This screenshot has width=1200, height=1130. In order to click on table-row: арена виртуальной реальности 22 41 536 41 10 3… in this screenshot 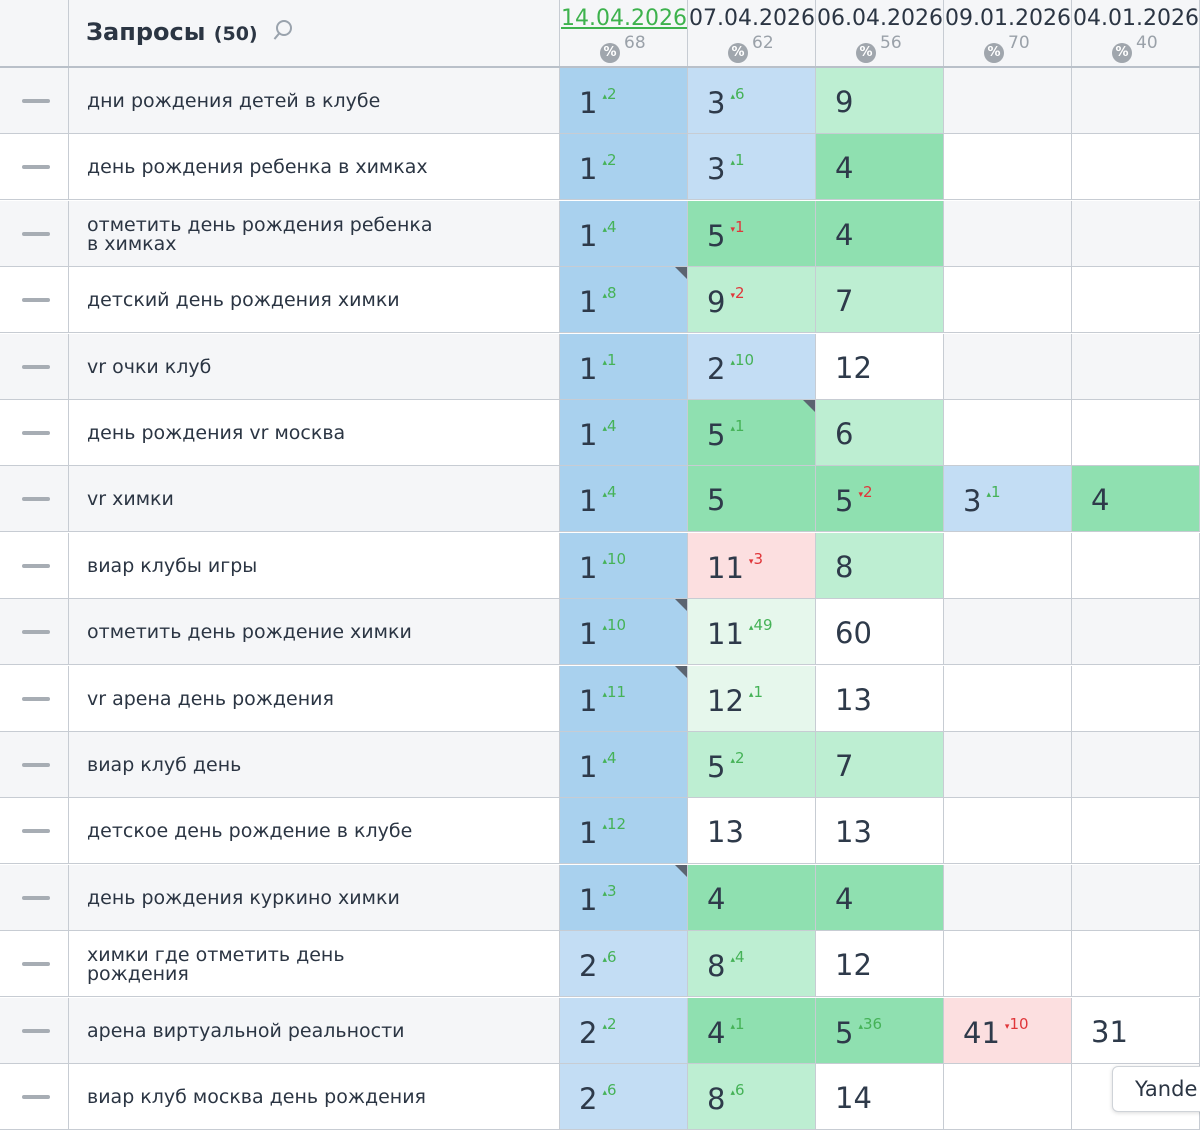, I will do `click(600, 1030)`.